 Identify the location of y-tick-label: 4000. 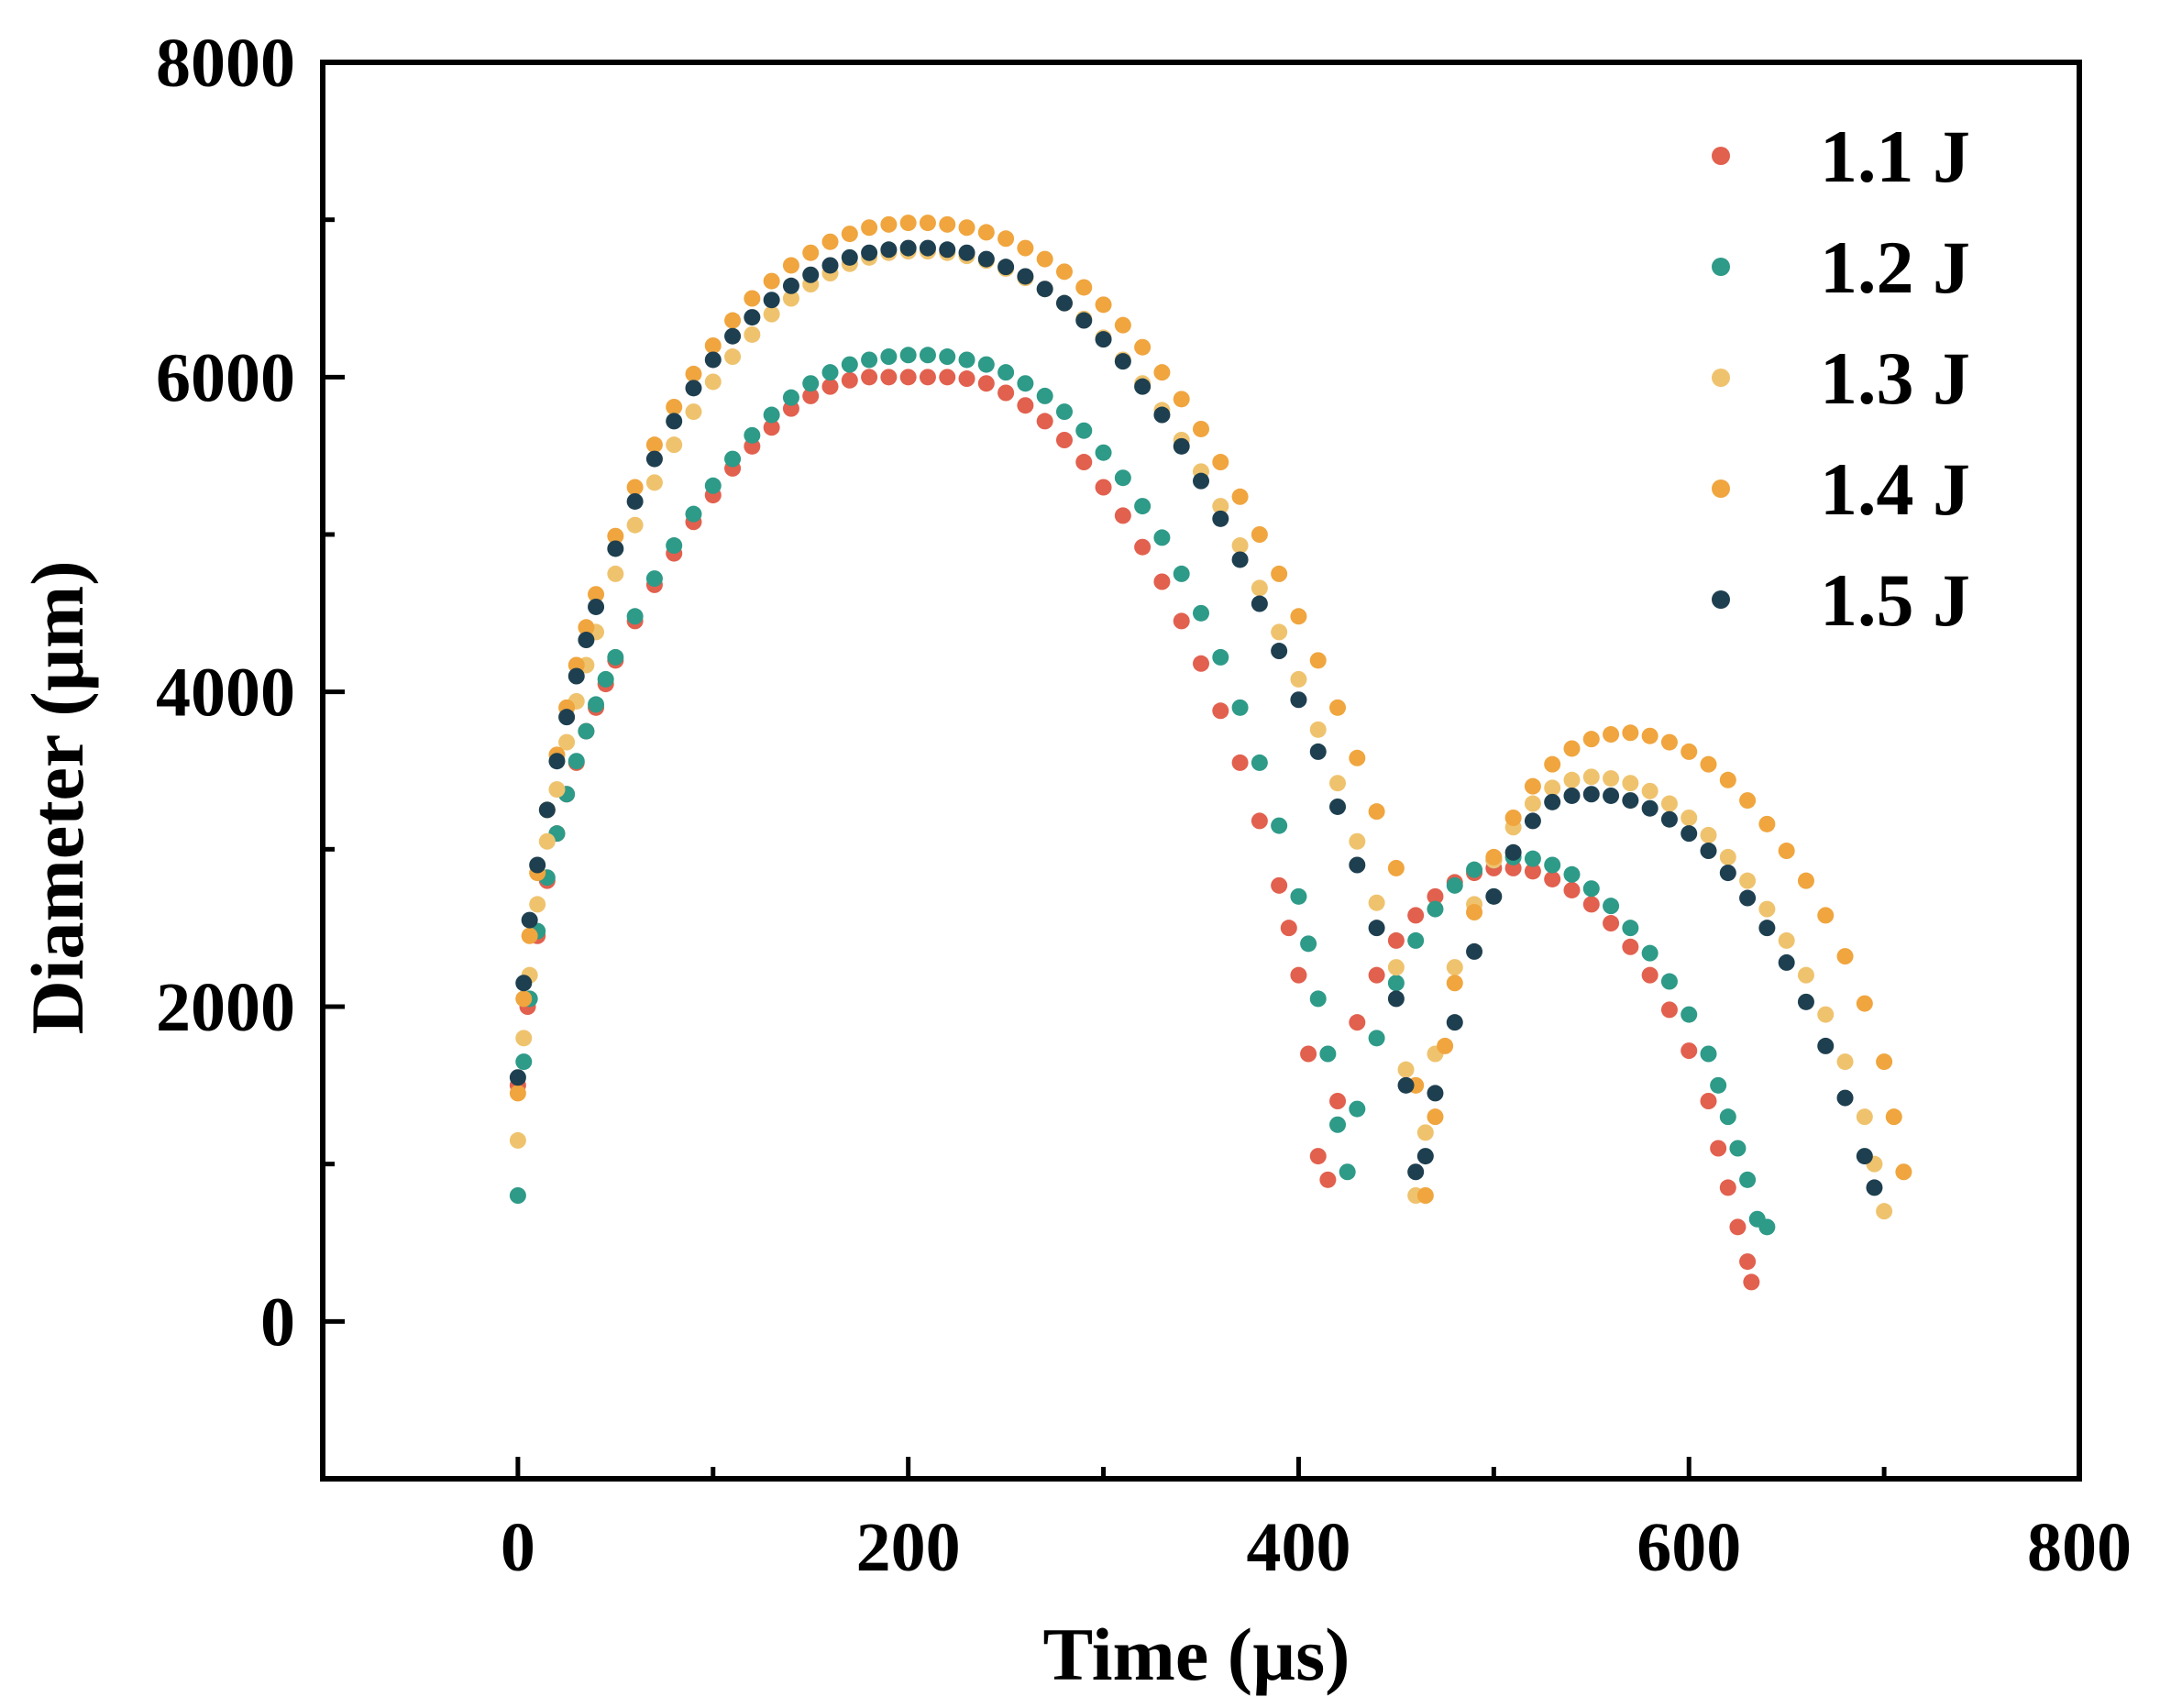
(225, 693).